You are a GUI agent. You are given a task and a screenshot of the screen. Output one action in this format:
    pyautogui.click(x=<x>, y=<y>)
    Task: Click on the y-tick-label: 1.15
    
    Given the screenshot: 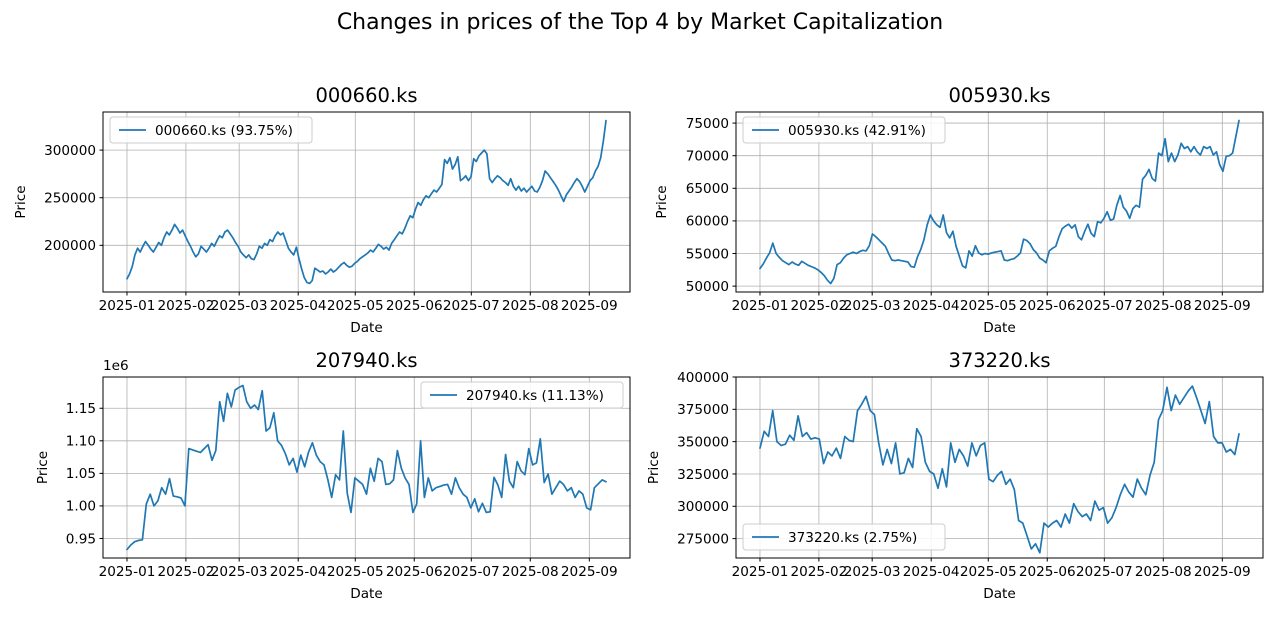 What is the action you would take?
    pyautogui.click(x=81, y=409)
    